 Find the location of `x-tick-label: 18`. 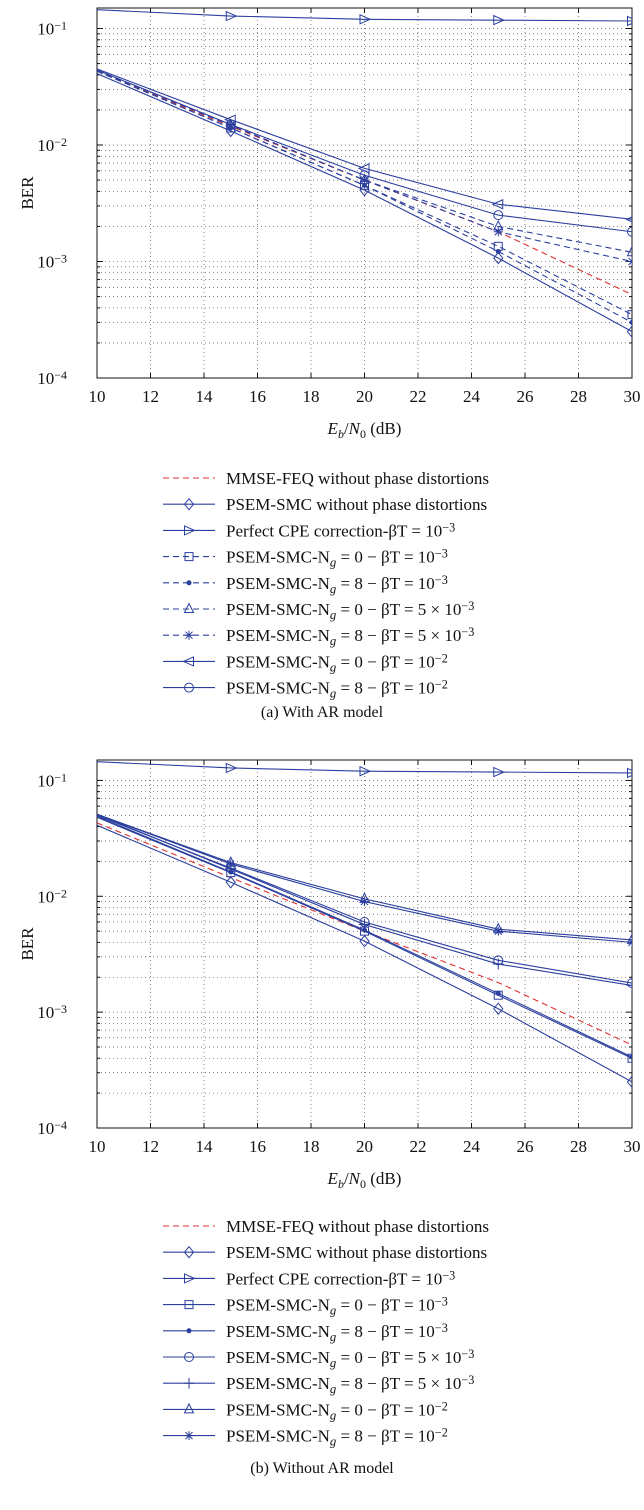

x-tick-label: 18 is located at coordinates (311, 1146).